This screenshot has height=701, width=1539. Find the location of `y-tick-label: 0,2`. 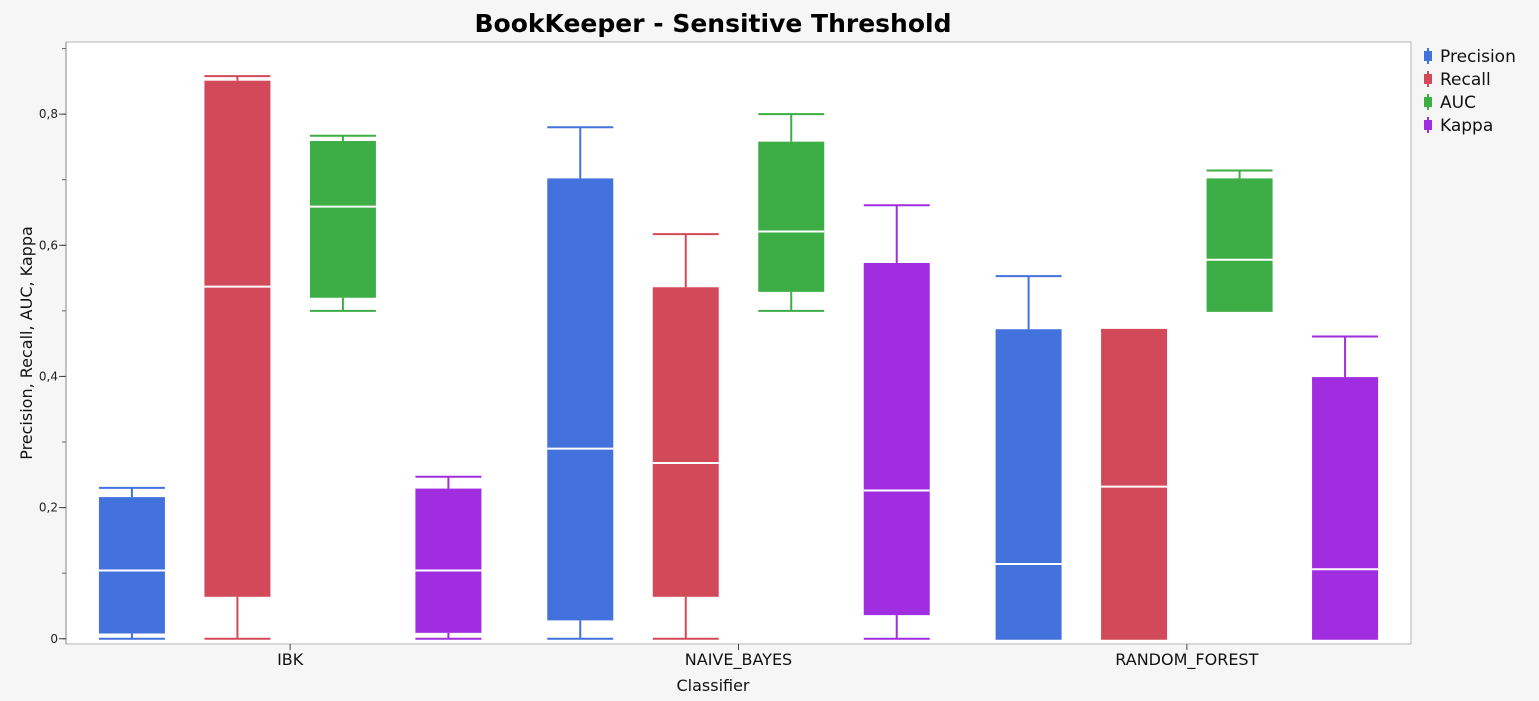

y-tick-label: 0,2 is located at coordinates (48, 508).